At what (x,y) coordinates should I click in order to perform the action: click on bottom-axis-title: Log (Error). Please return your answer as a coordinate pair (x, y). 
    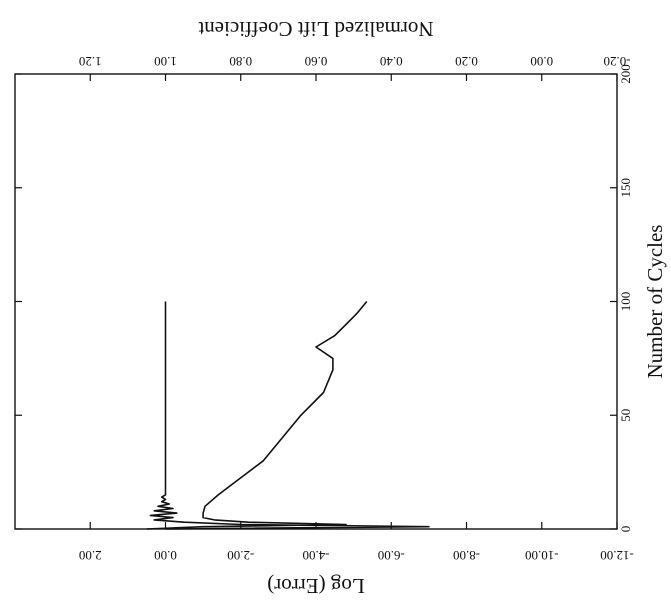
    Looking at the image, I should click on (315, 586).